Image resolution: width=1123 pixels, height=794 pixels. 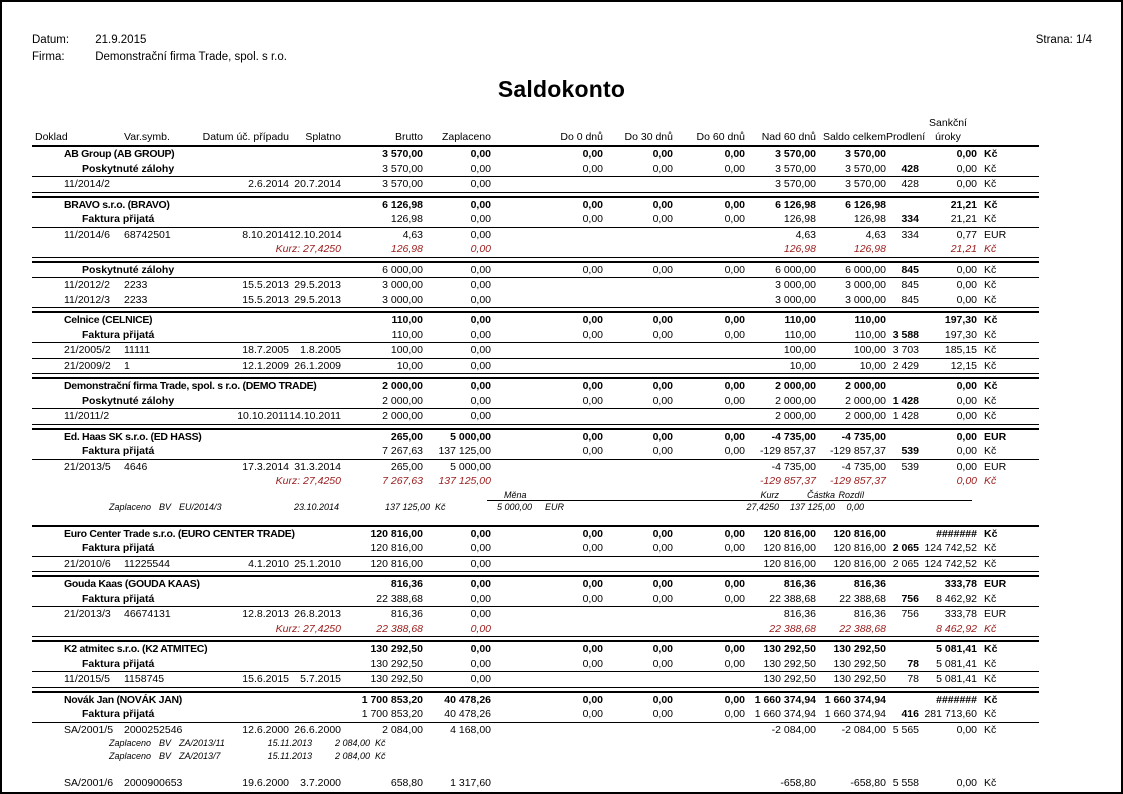 I want to click on cell-brutto: 126,98, so click(x=406, y=219).